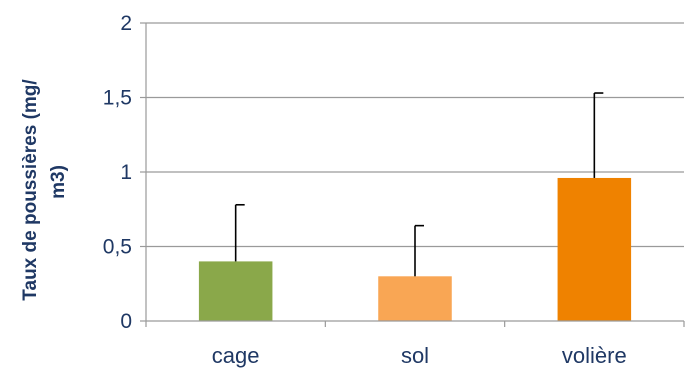  What do you see at coordinates (415, 355) in the screenshot?
I see `x-tick-label: sol` at bounding box center [415, 355].